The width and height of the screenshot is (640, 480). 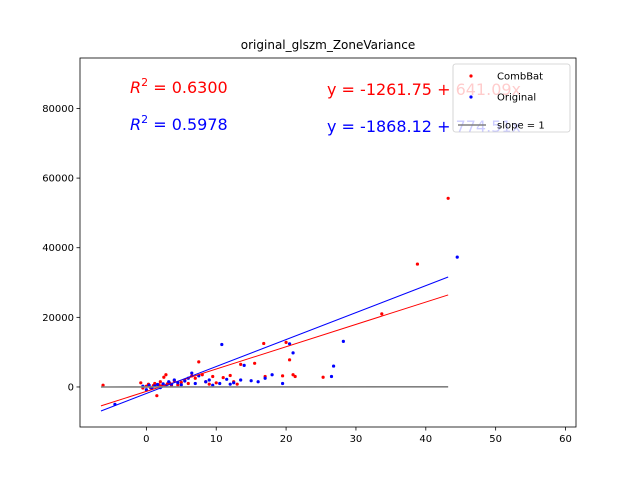 I want to click on annotation-1: R2 = 0.5978, so click(x=179, y=123).